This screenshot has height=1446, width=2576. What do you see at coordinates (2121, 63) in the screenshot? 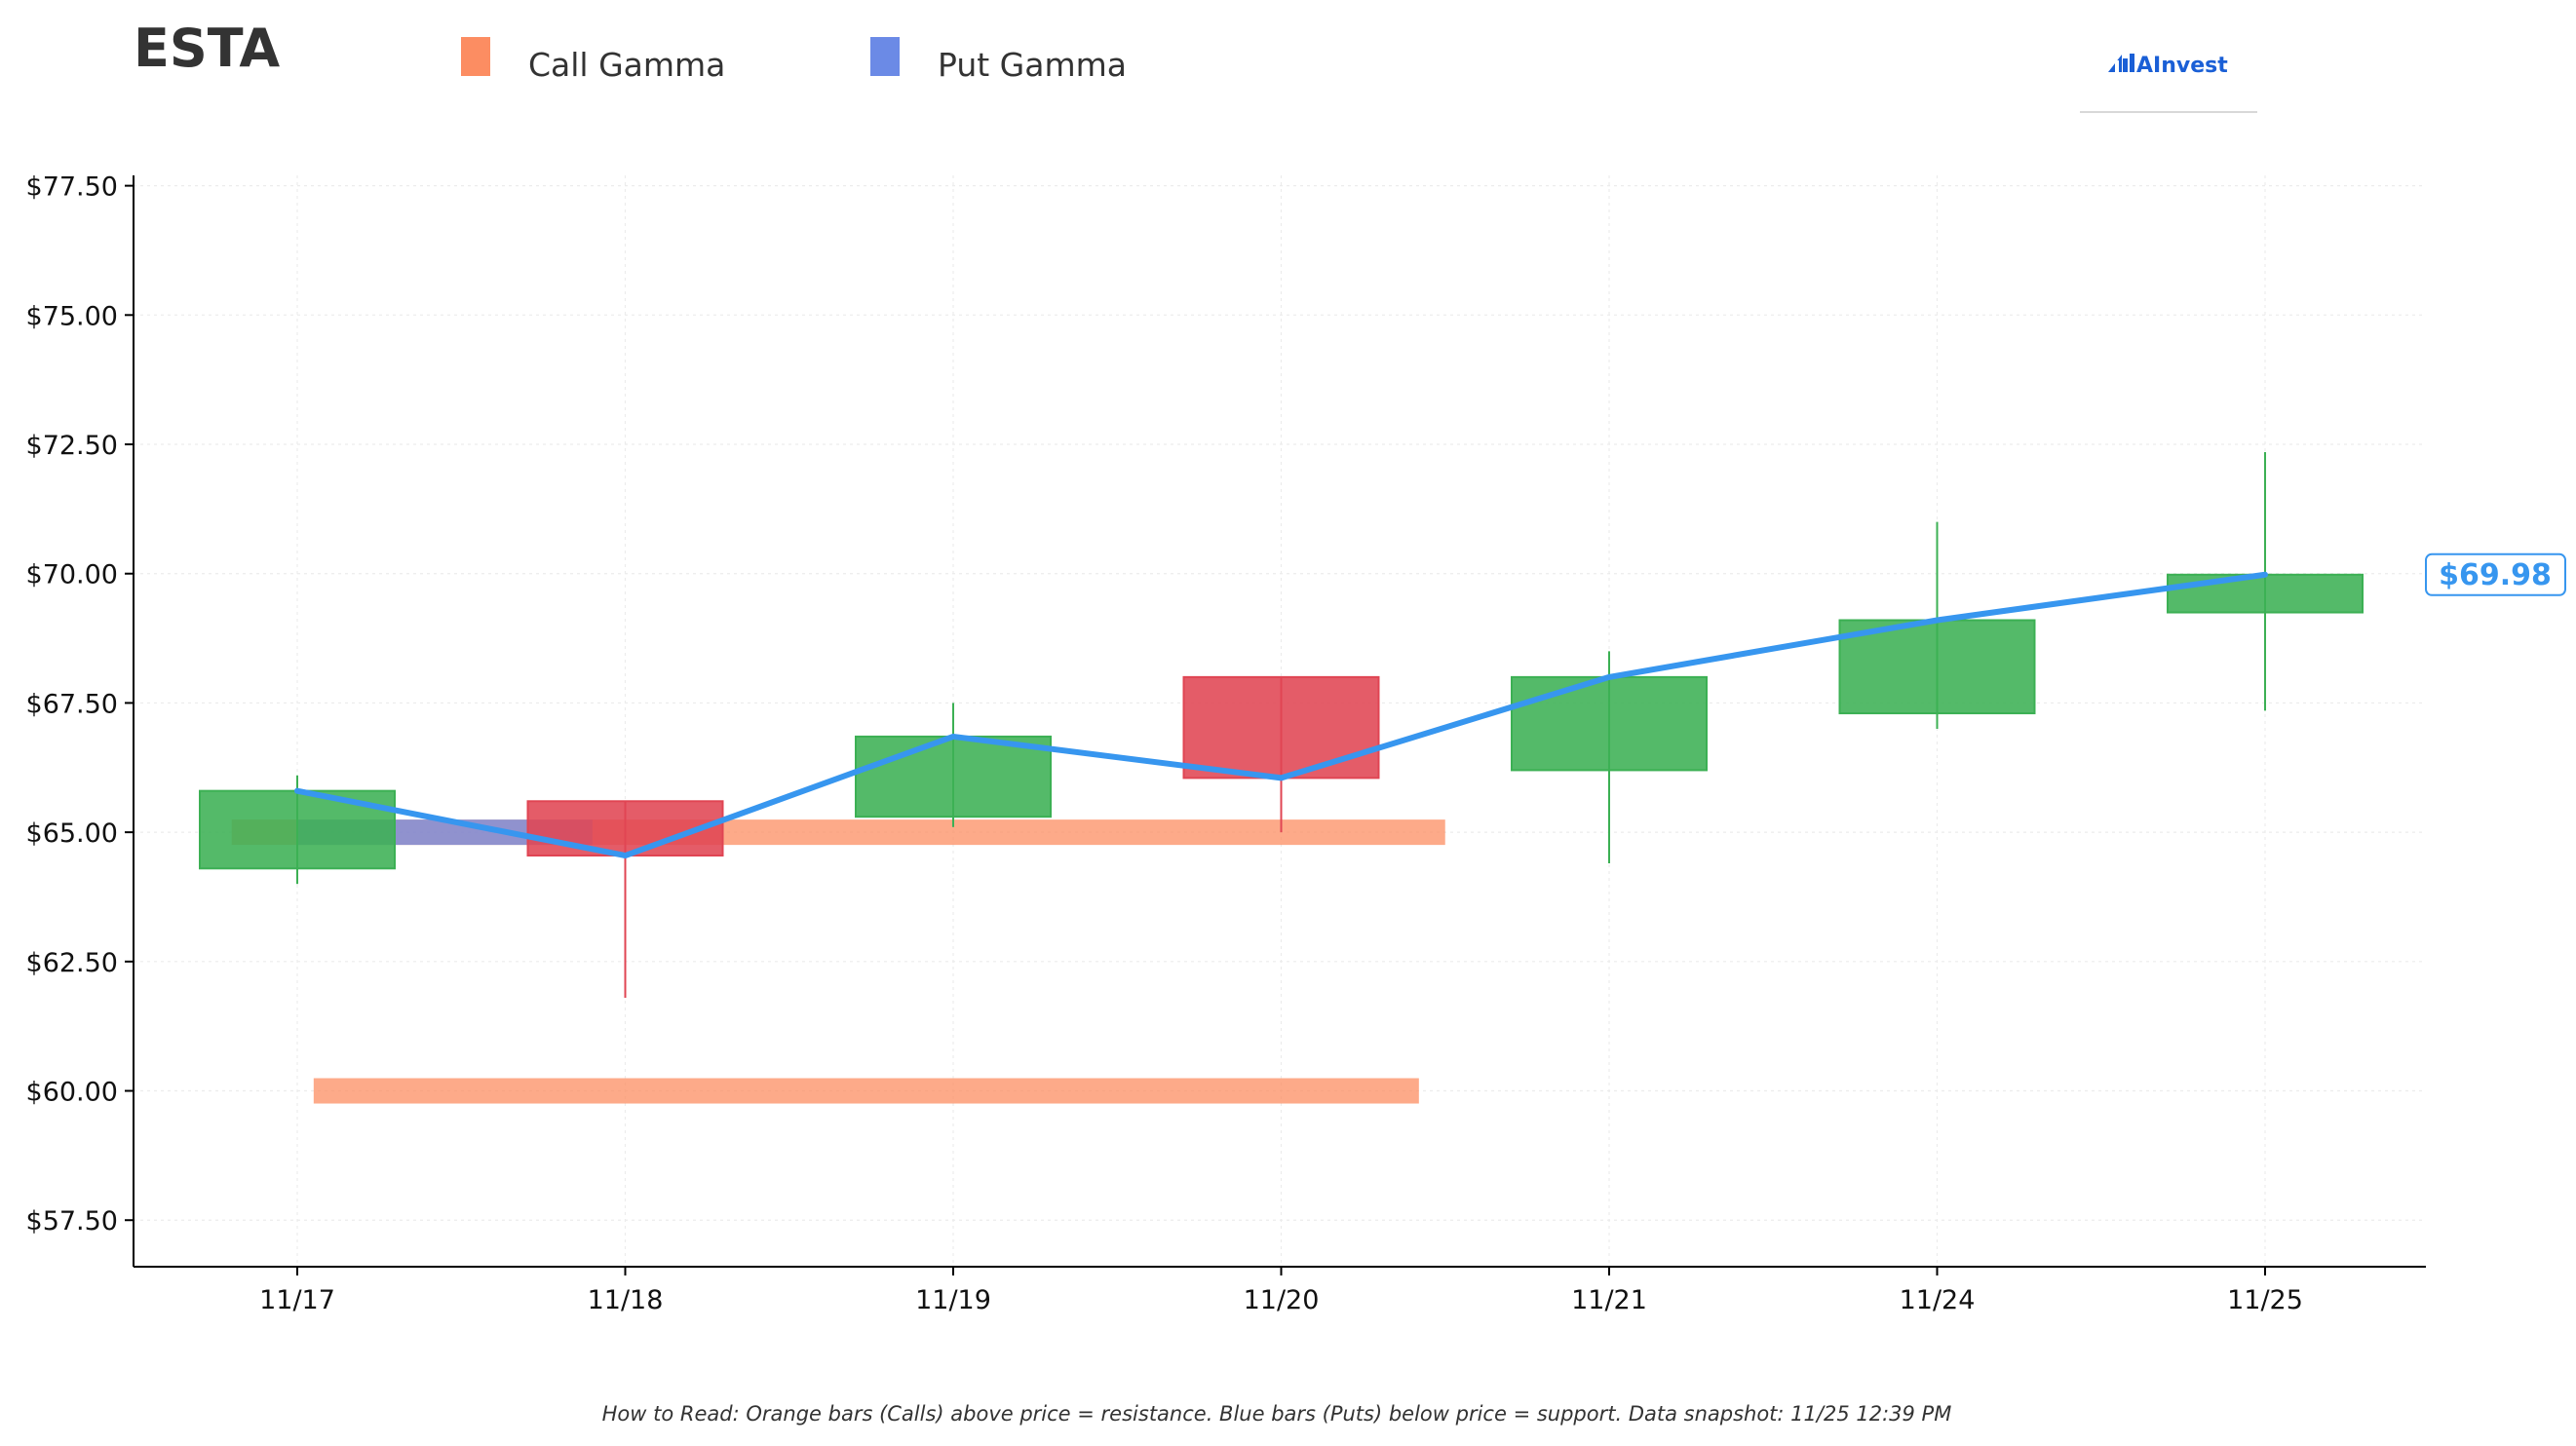
I see `ainvest-logo-icon` at bounding box center [2121, 63].